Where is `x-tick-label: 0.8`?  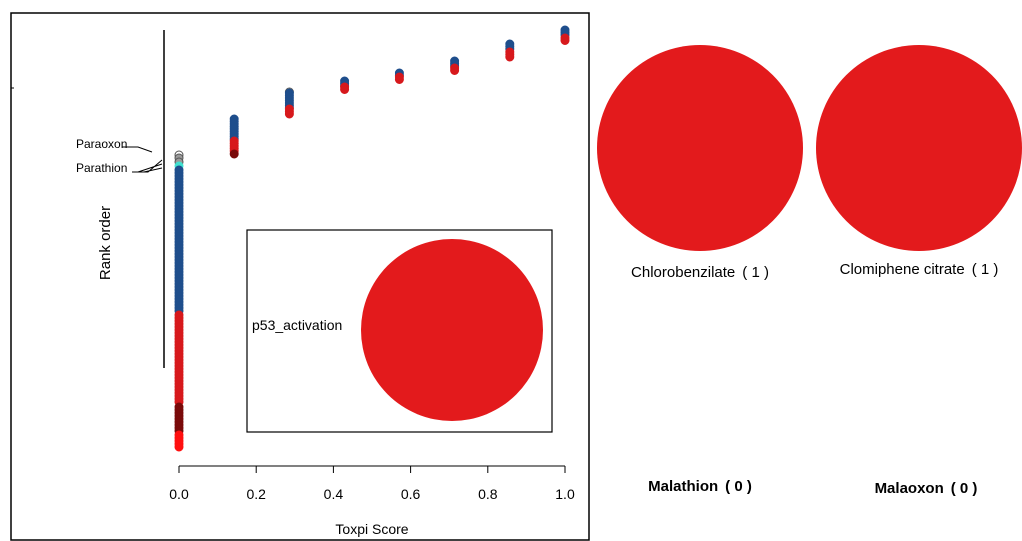 x-tick-label: 0.8 is located at coordinates (488, 494).